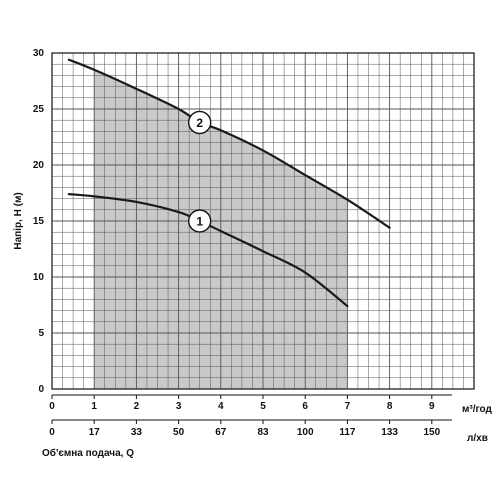  Describe the element at coordinates (88, 453) in the screenshot. I see `x-axis-title: Об'ємна подача, Q` at that location.